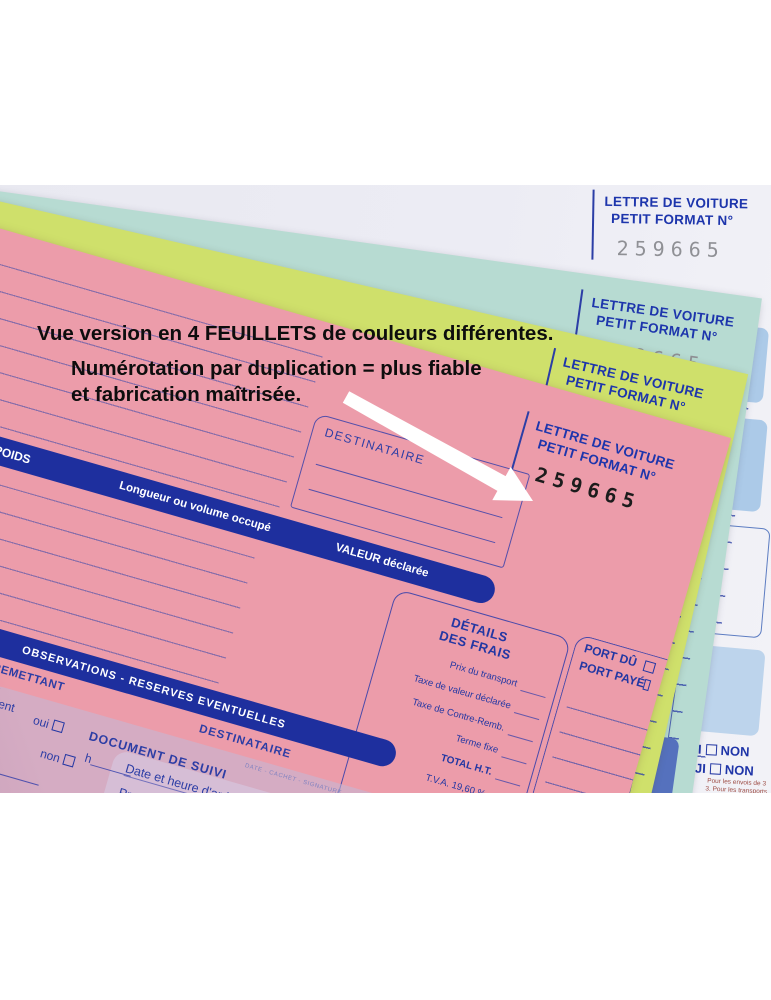  Describe the element at coordinates (593, 466) in the screenshot. I see `pink-sheet-header: LETTRE DE VOITURE PETIT FORMAT N° 259665` at that location.